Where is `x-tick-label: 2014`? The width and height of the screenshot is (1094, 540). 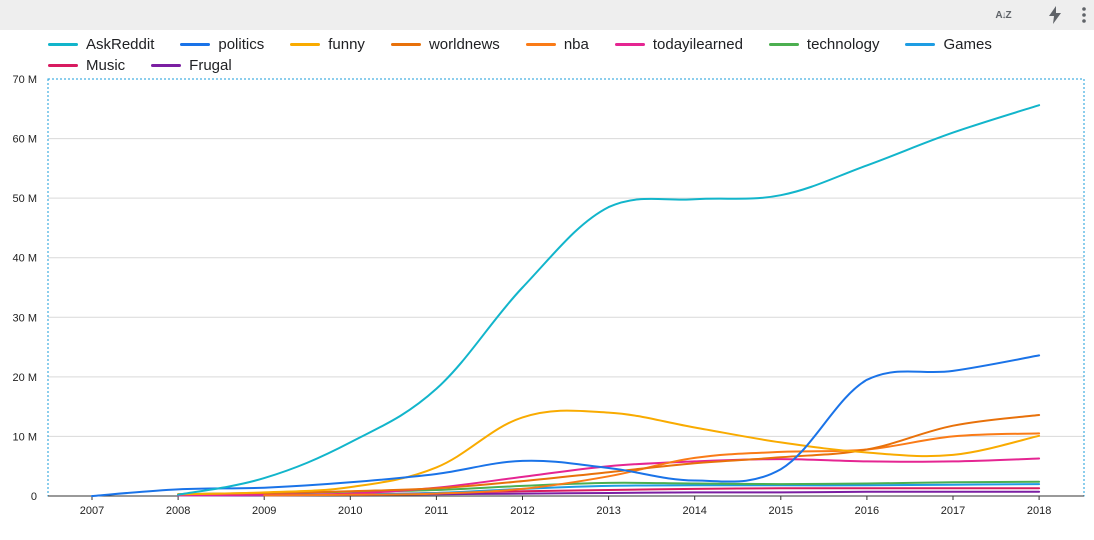
x-tick-label: 2014 is located at coordinates (694, 511).